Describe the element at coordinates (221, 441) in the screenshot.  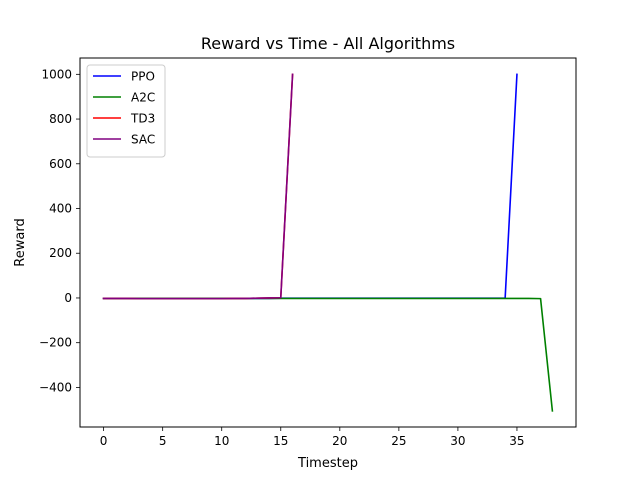
I see `x-tick-label: 10` at that location.